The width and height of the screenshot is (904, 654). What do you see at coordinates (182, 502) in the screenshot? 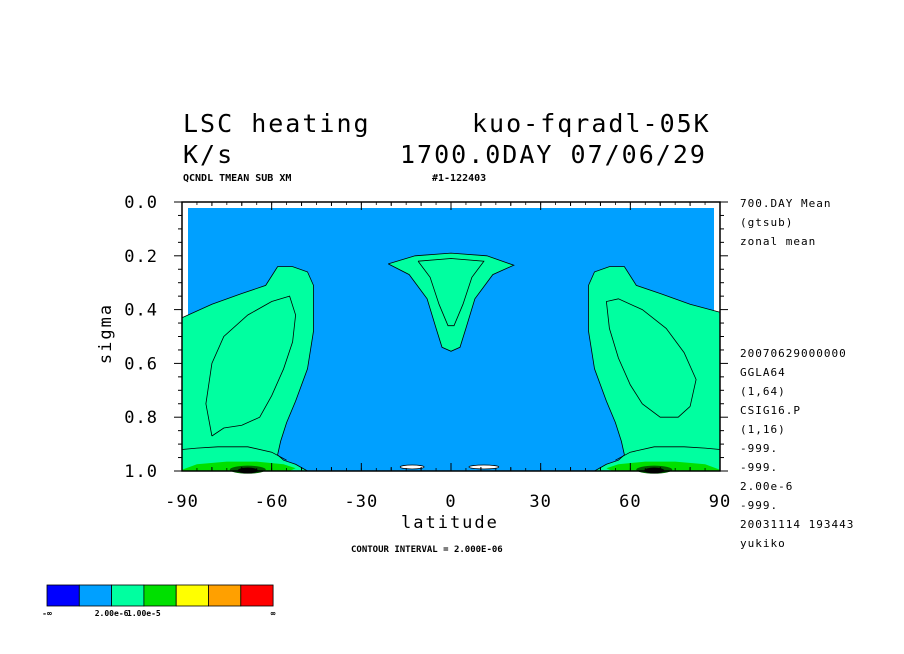
I see `x-tick-label: -90` at bounding box center [182, 502].